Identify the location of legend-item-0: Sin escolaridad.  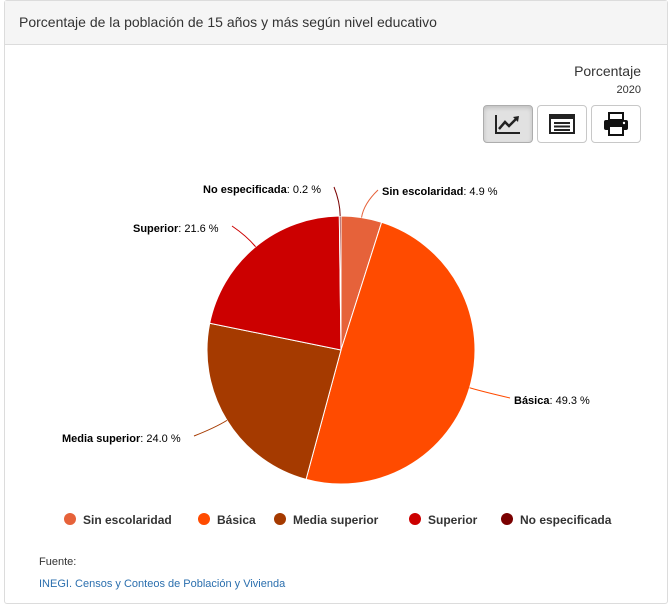
(118, 520).